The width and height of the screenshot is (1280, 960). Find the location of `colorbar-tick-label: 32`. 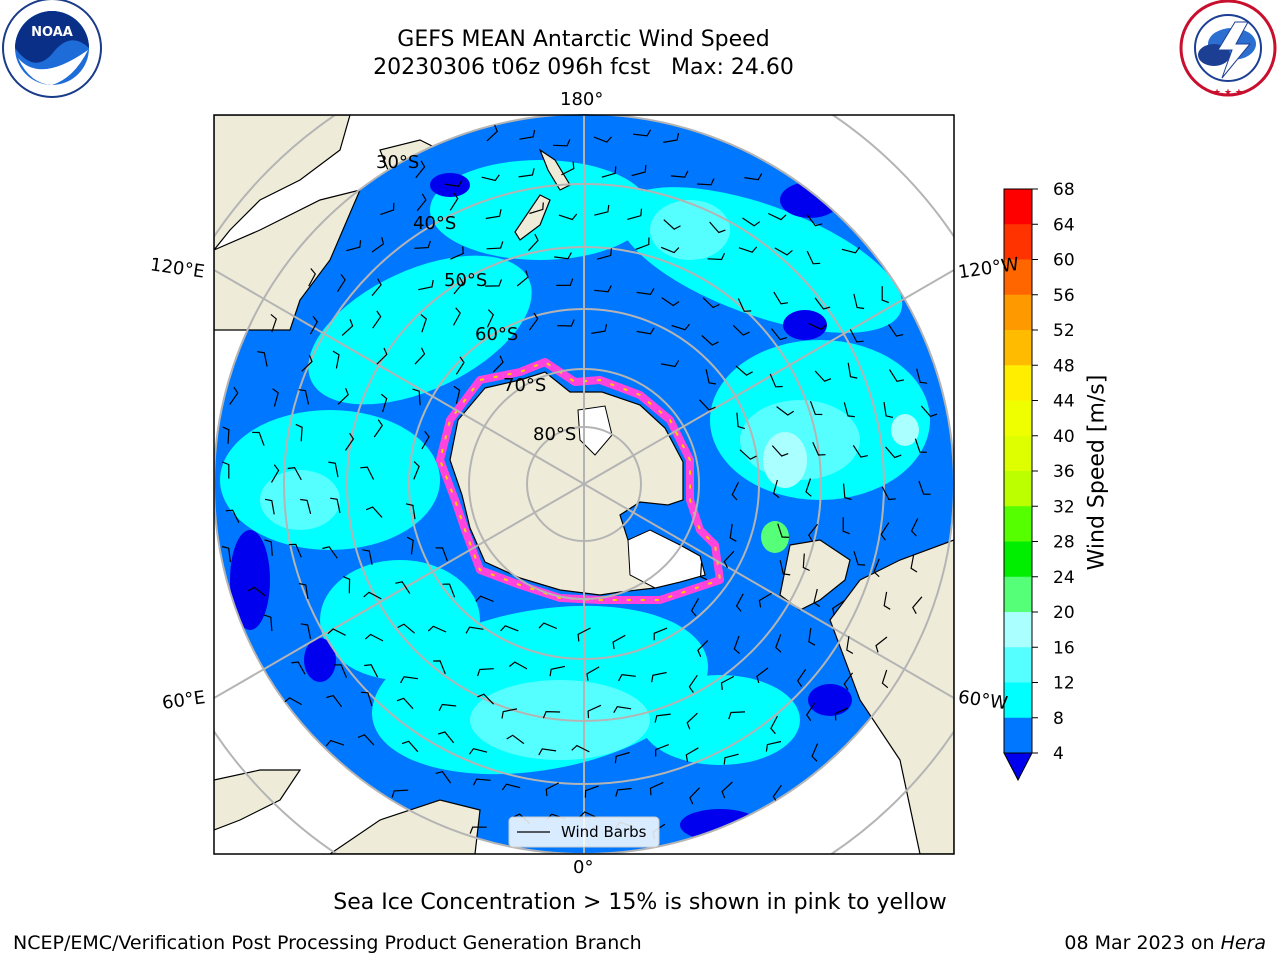

colorbar-tick-label: 32 is located at coordinates (1064, 507).